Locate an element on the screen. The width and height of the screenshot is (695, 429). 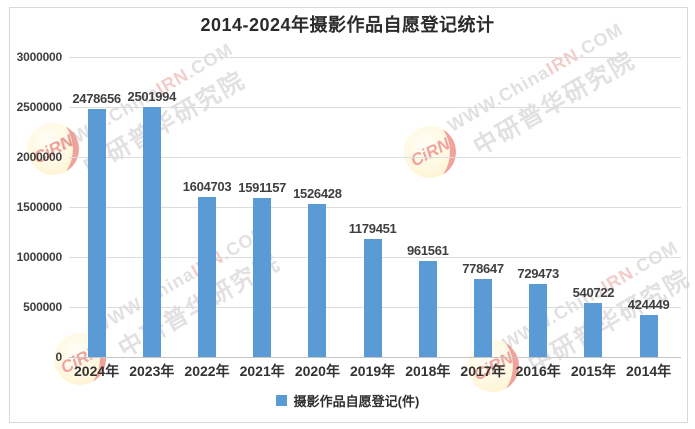
legend-label: 摄影作品自愿登记(件) is located at coordinates (356, 401).